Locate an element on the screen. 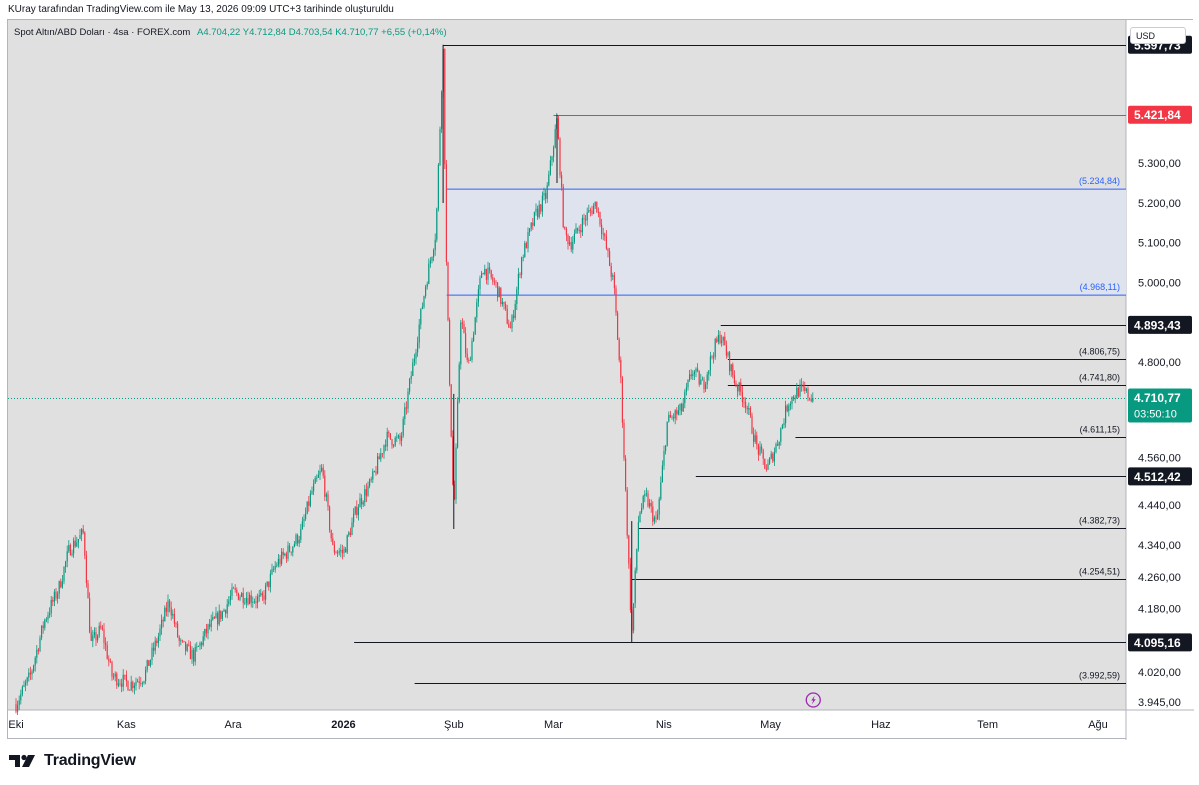 The width and height of the screenshot is (1199, 785). currency-button: USD is located at coordinates (1158, 35).